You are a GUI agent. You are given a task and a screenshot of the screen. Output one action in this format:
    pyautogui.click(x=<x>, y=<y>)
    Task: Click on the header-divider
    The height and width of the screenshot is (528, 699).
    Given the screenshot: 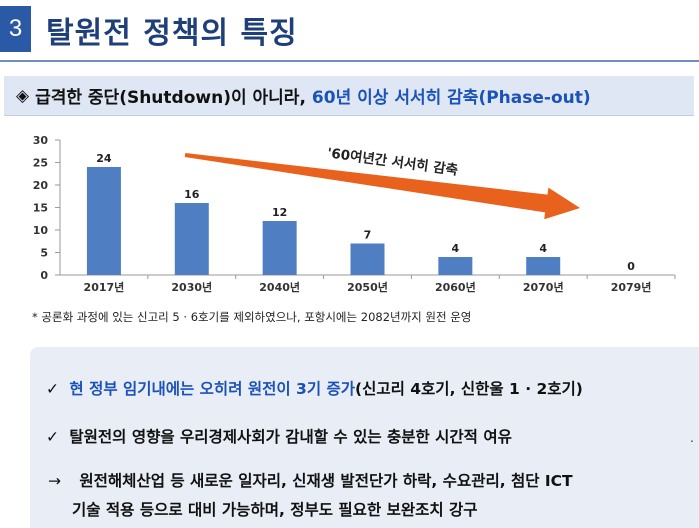 What is the action you would take?
    pyautogui.click(x=349, y=61)
    